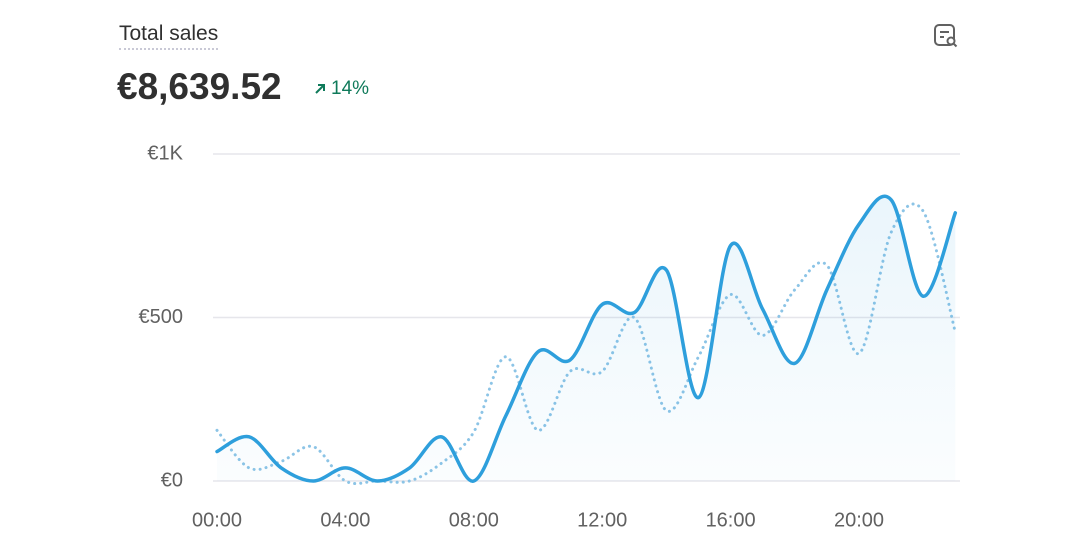 The height and width of the screenshot is (540, 1080). I want to click on y-tick-label: €1K, so click(165, 153).